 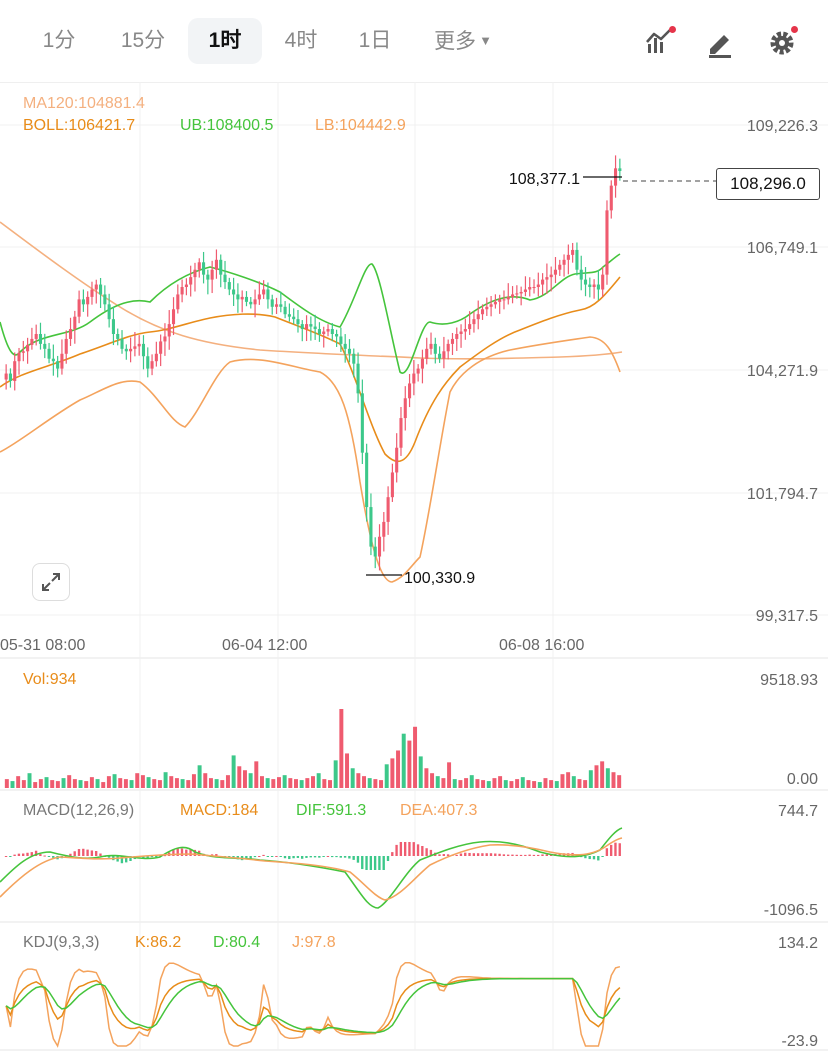 I want to click on tab-more: 更多 ▼, so click(x=463, y=41).